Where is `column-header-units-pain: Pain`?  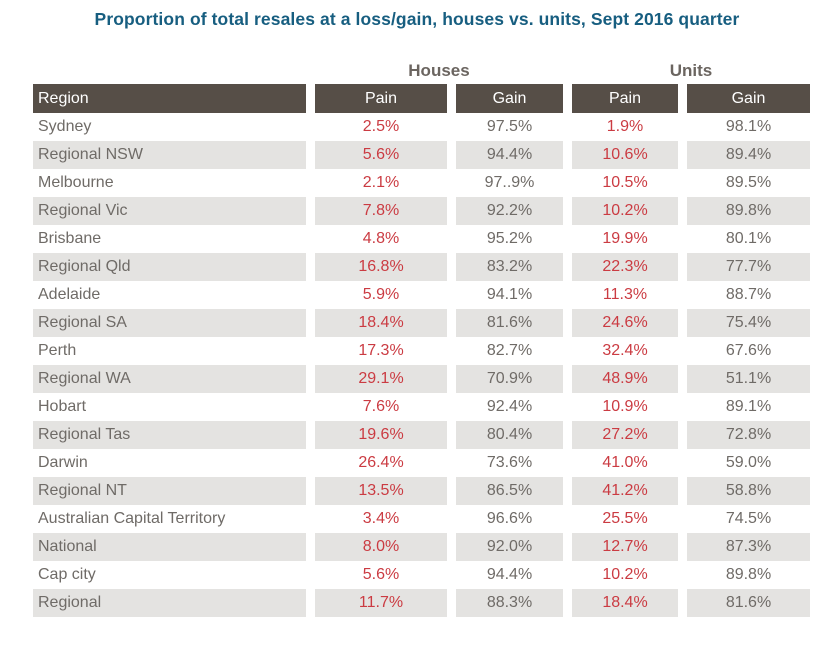 column-header-units-pain: Pain is located at coordinates (625, 98).